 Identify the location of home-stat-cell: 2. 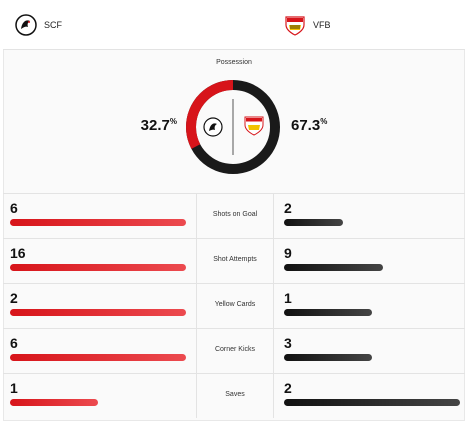
(99, 306).